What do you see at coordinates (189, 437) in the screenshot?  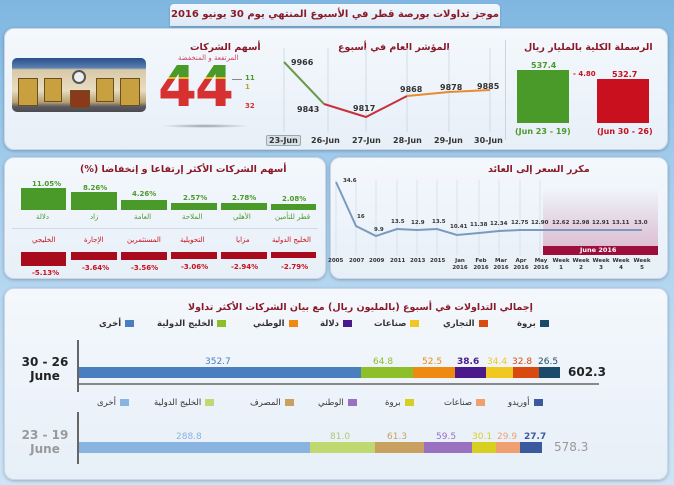 I see `seg-value: 288.8` at bounding box center [189, 437].